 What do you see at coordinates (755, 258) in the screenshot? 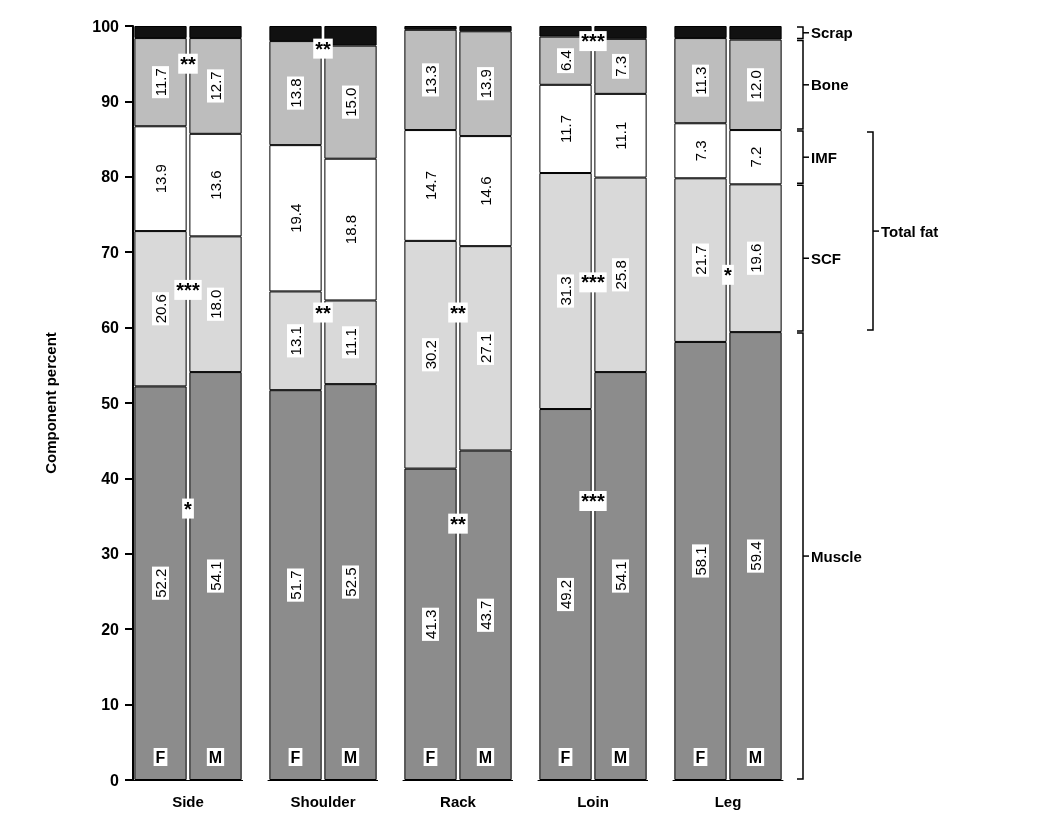
I see `data-label: 19.6` at bounding box center [755, 258].